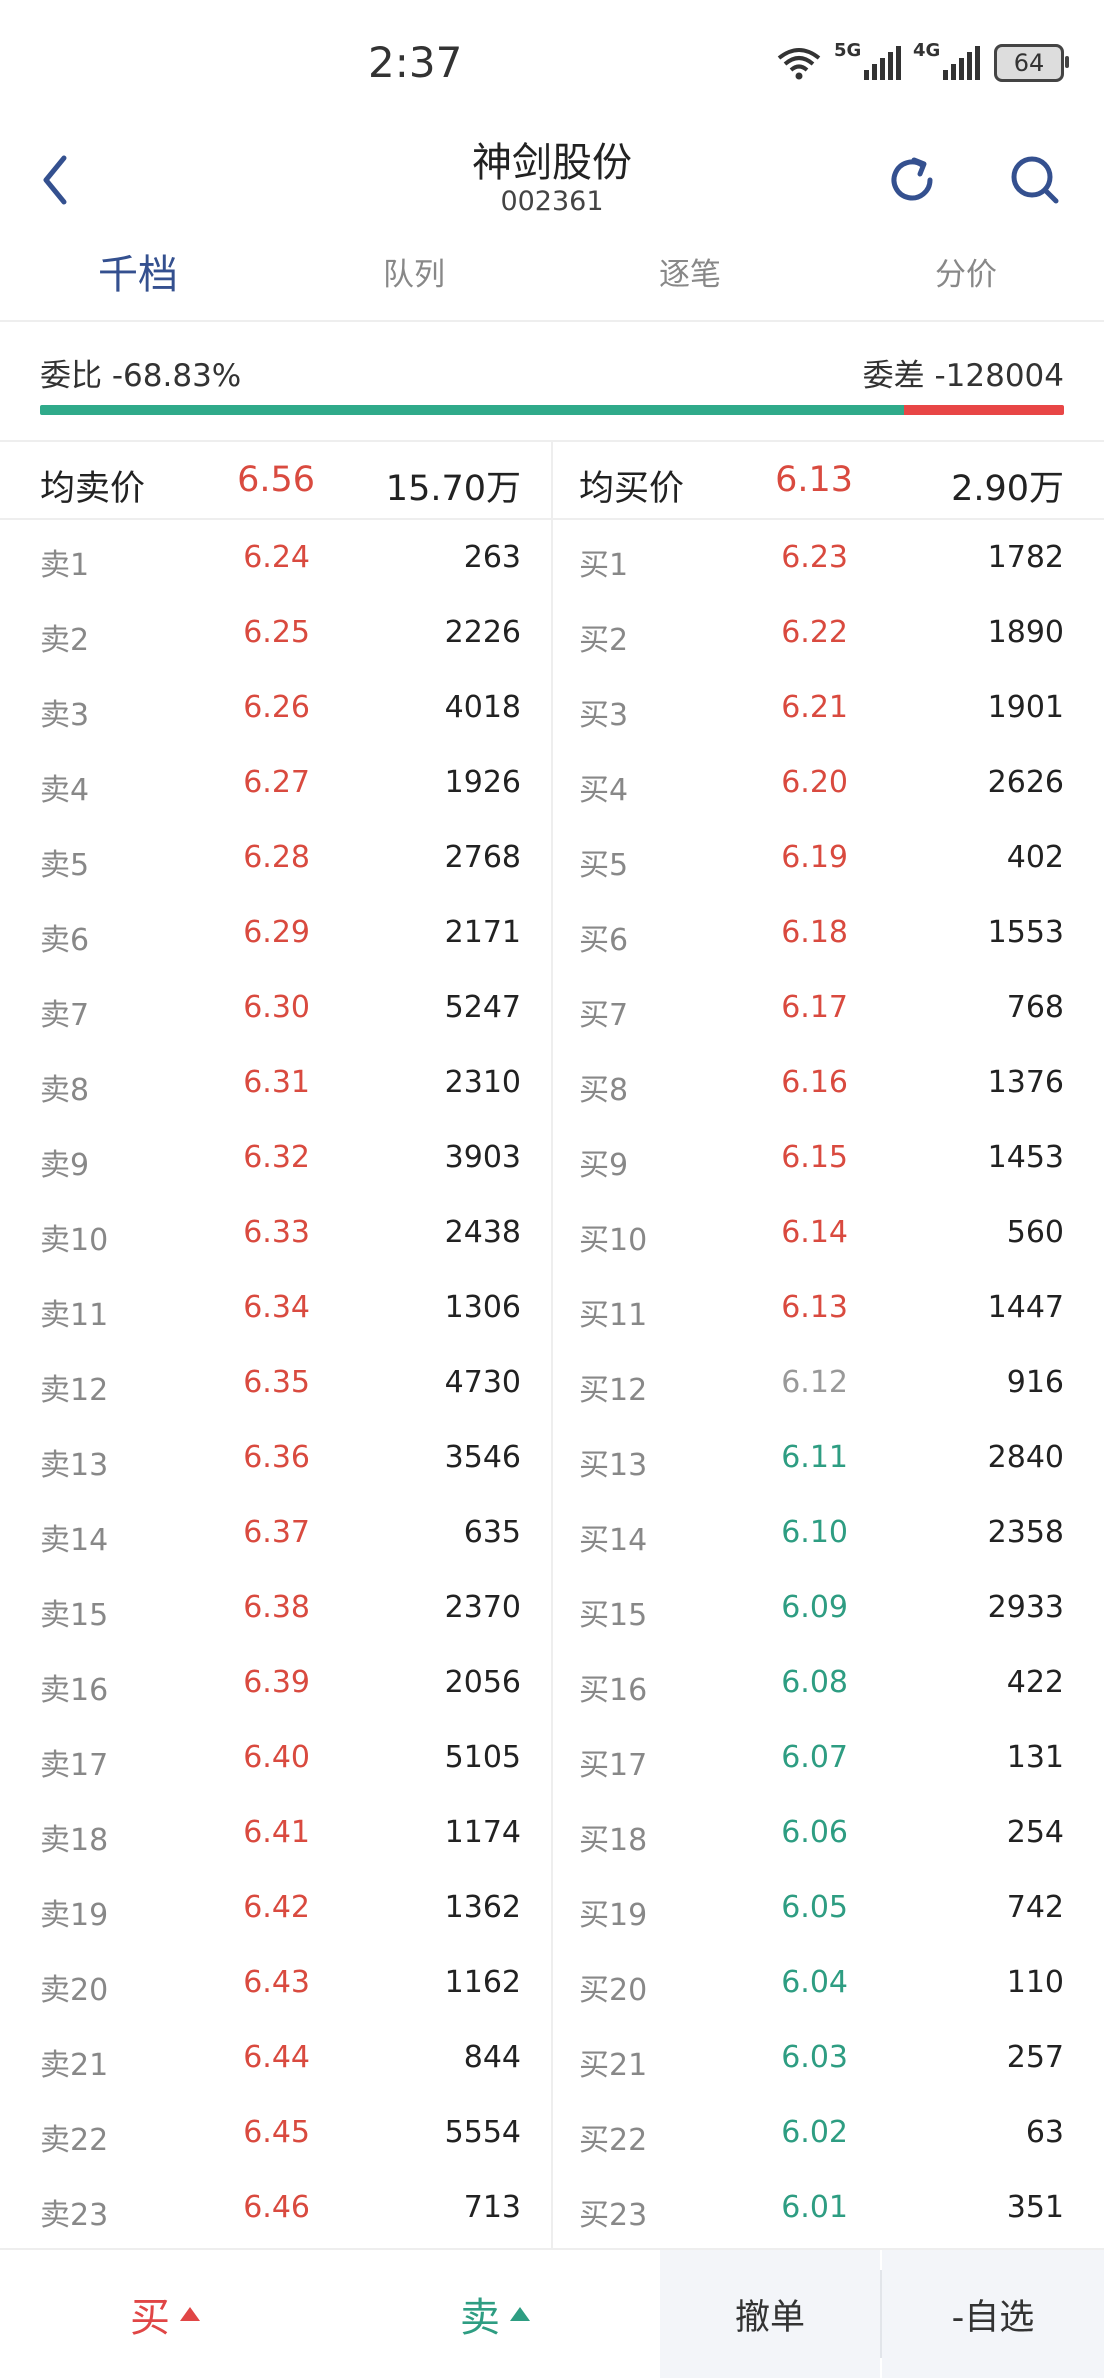  I want to click on sell-level-row: 卖1 6.24 263, so click(275, 557).